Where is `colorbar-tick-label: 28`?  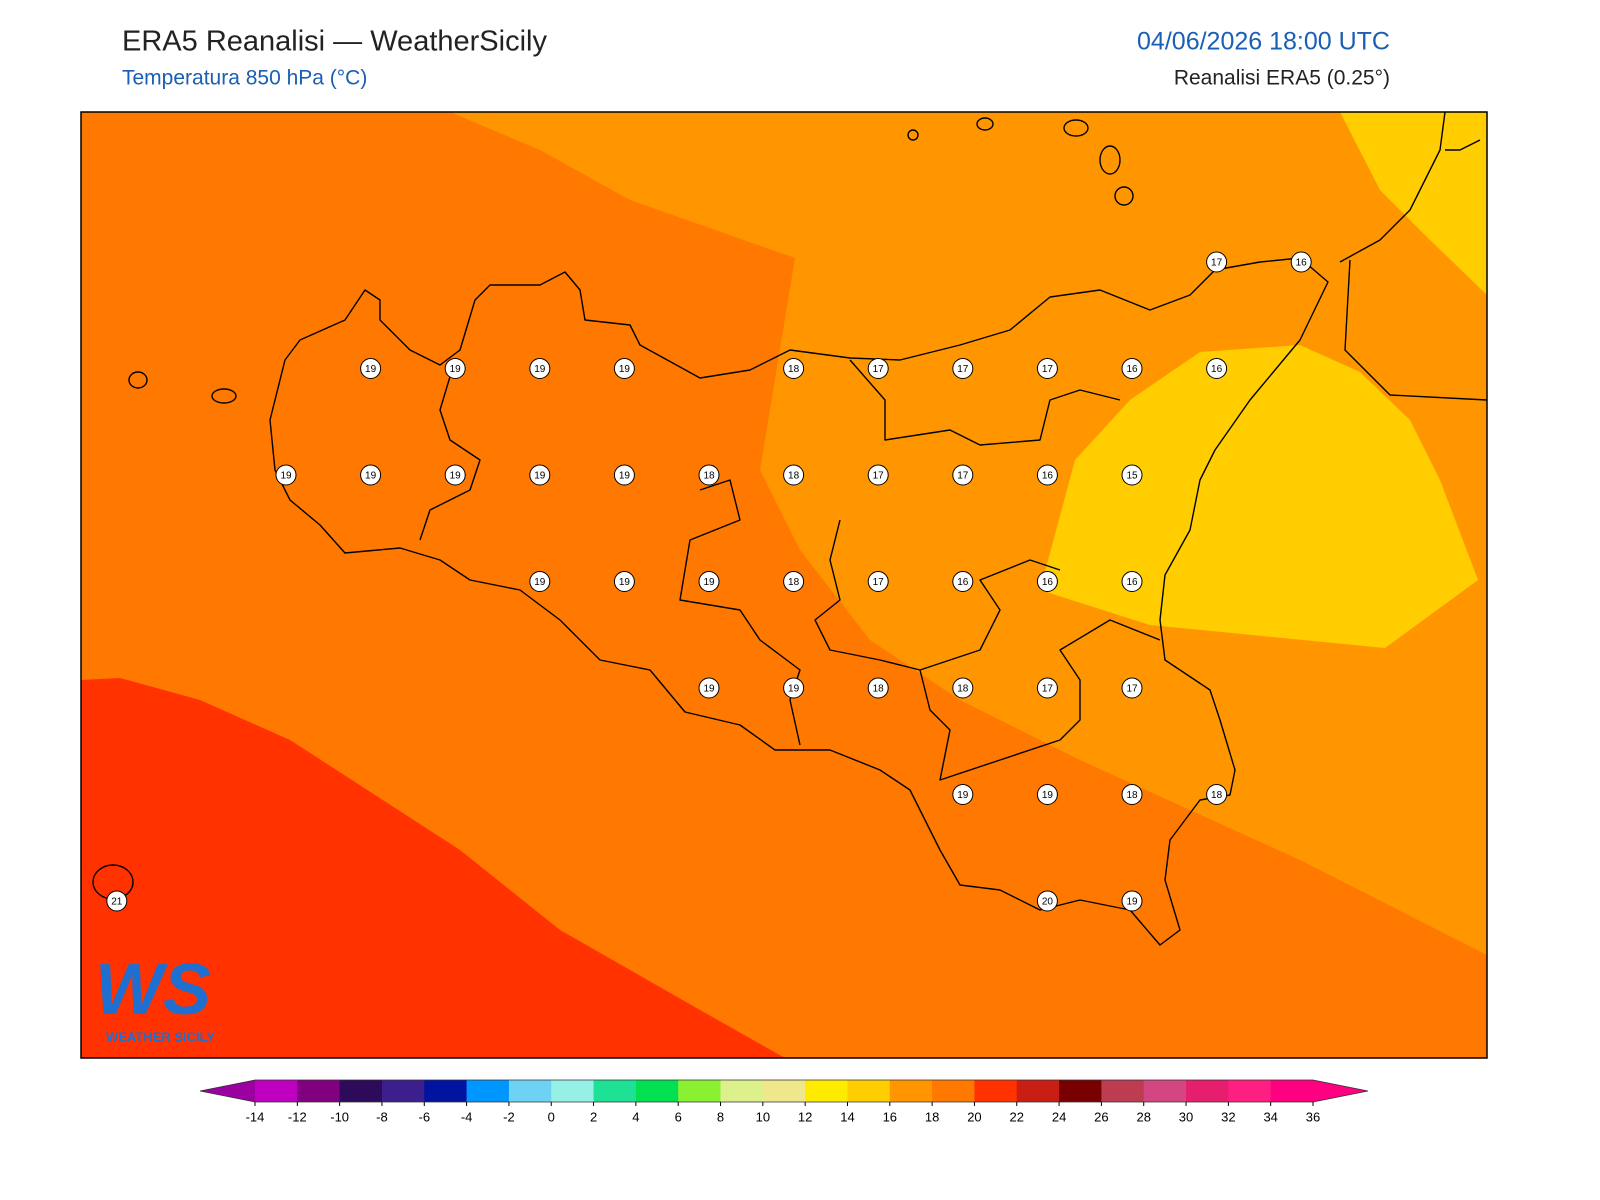
colorbar-tick-label: 28 is located at coordinates (1143, 1116).